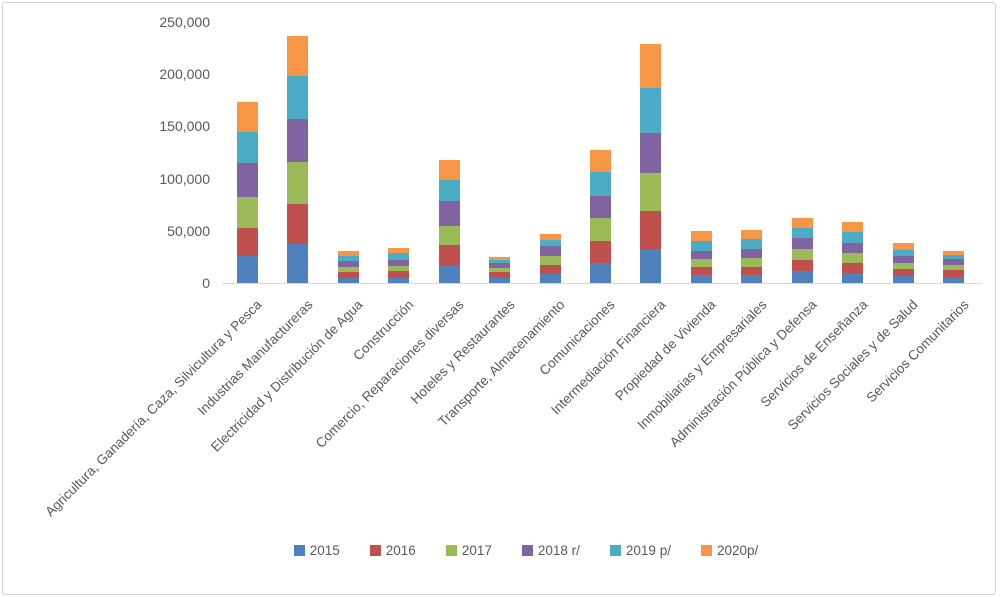 Image resolution: width=1000 pixels, height=597 pixels. What do you see at coordinates (602, 283) in the screenshot?
I see `x-axis-line` at bounding box center [602, 283].